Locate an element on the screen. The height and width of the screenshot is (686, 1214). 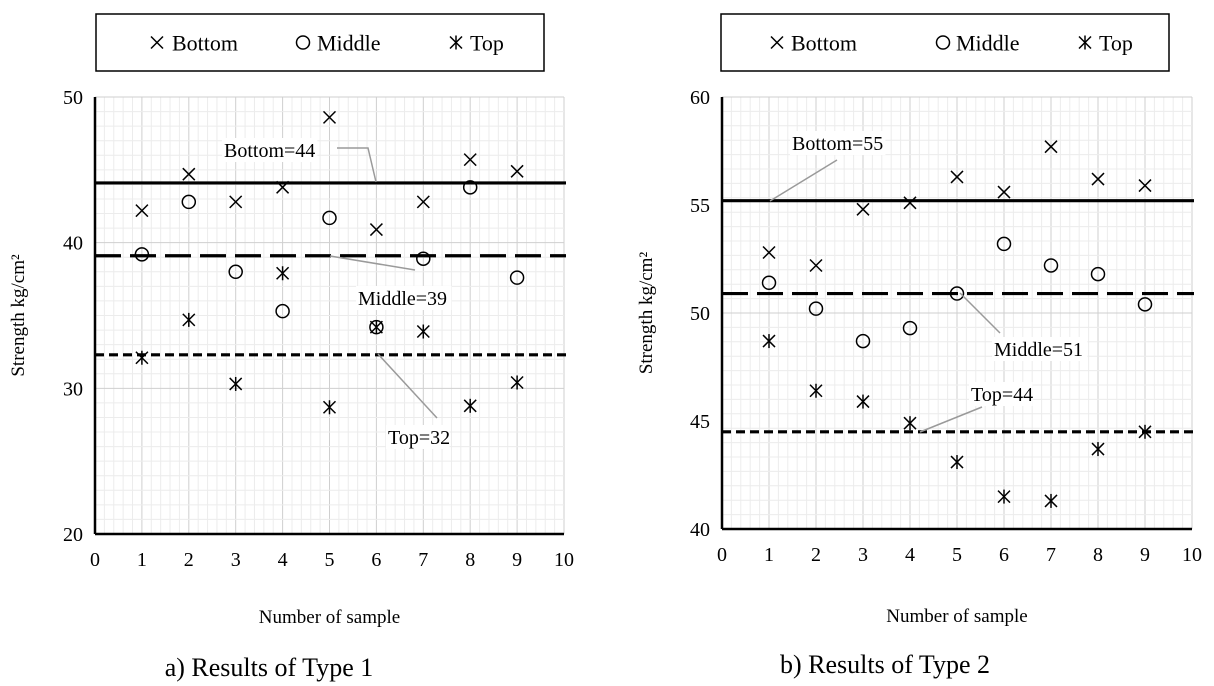
annotation-label: Middle=51 is located at coordinates (1038, 350).